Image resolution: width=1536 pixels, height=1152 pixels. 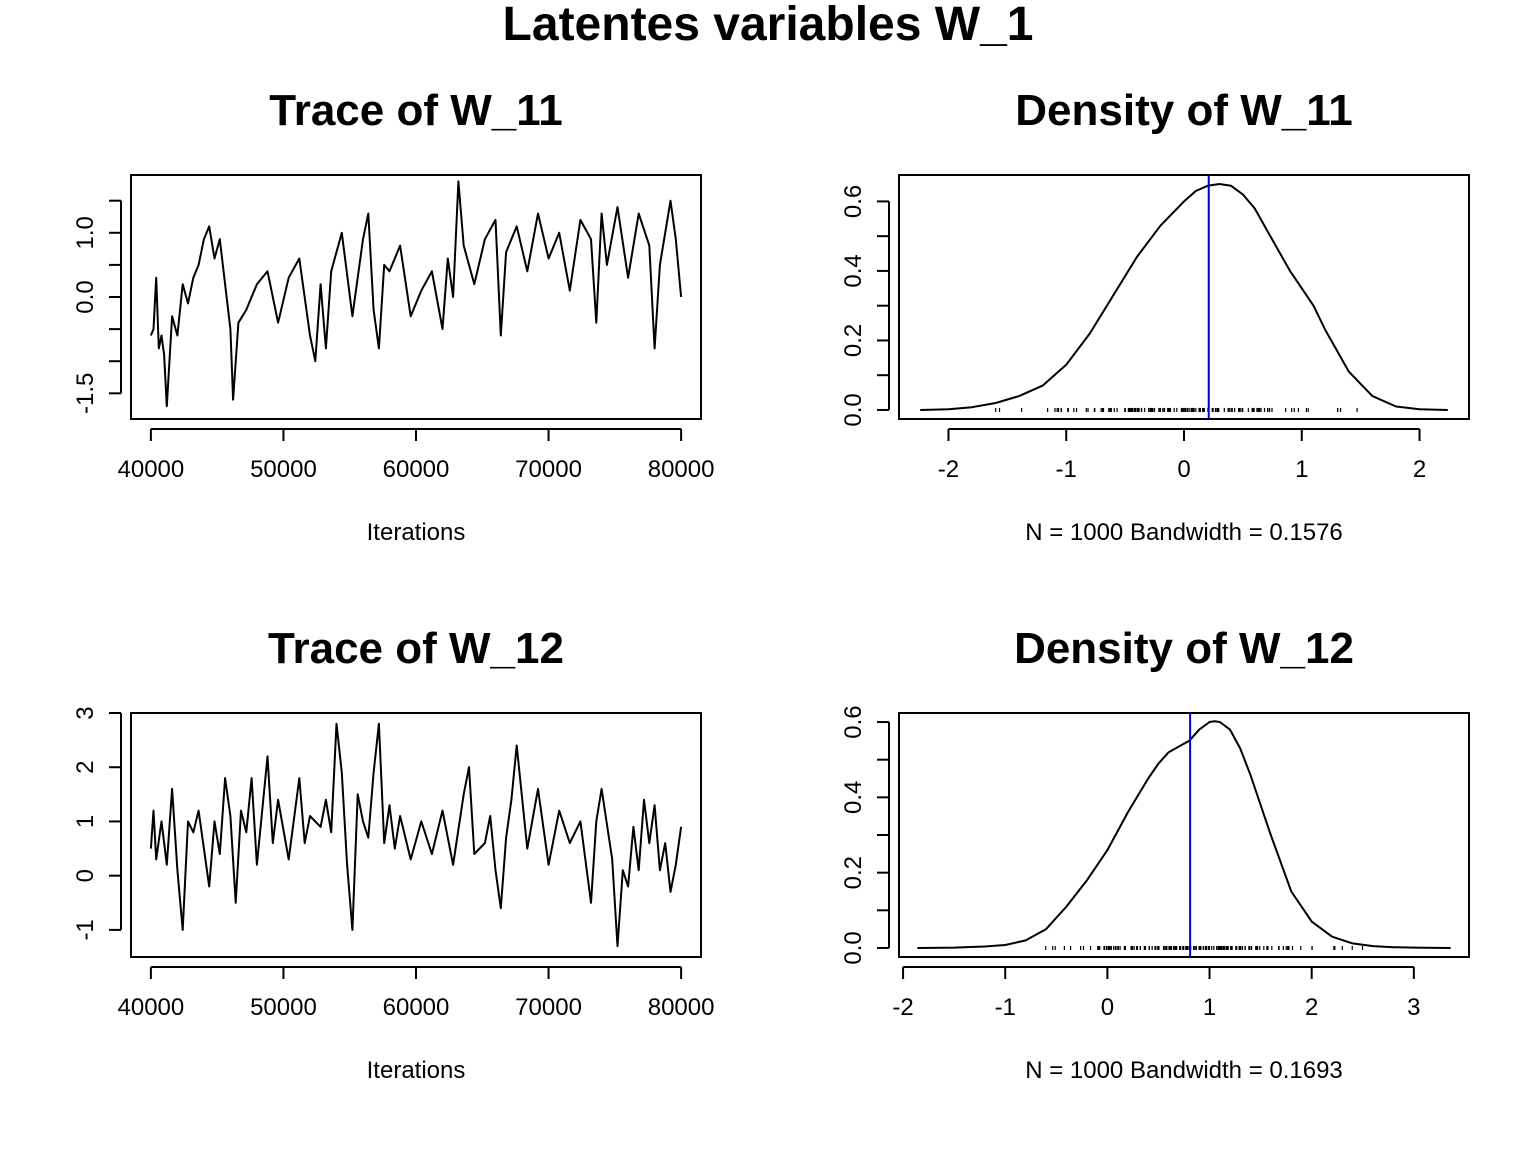 What do you see at coordinates (85, 767) in the screenshot?
I see `y-tick-label: 2` at bounding box center [85, 767].